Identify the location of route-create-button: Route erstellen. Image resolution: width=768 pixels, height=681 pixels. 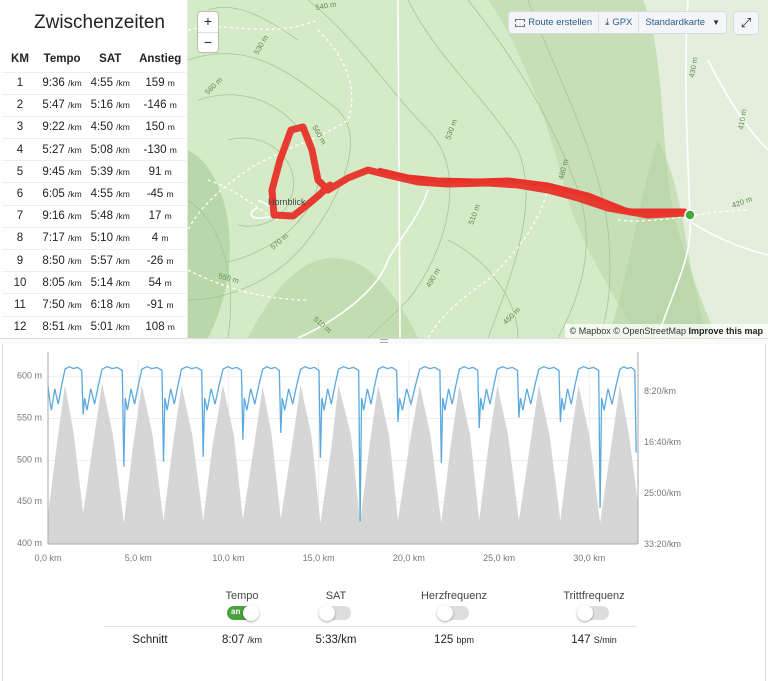
(554, 22).